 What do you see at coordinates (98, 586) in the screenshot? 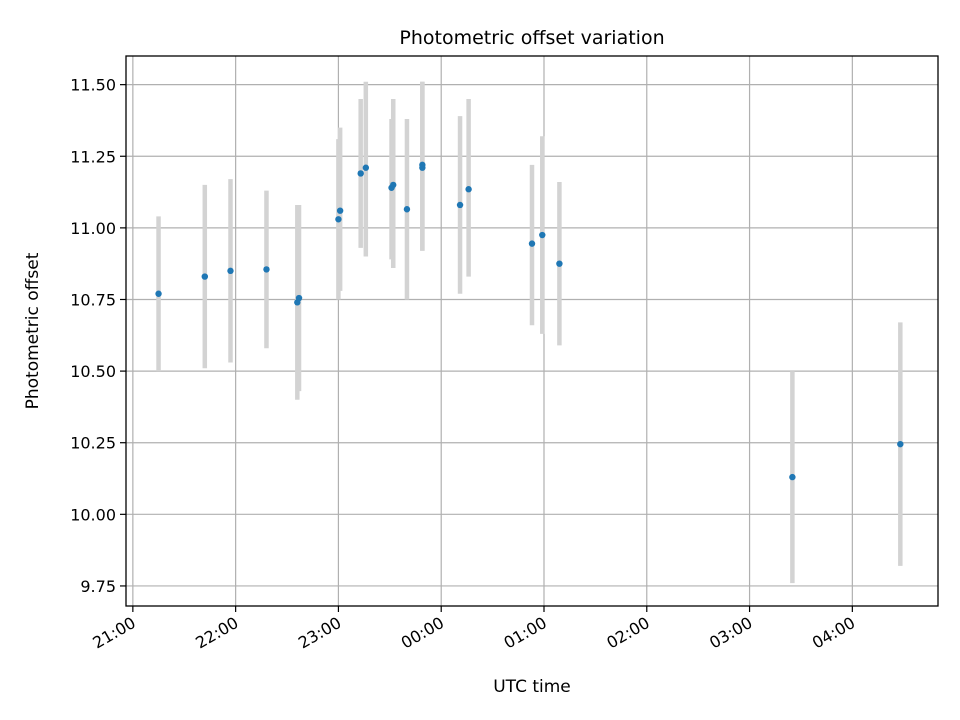
I see `y-tick-label: 9.75` at bounding box center [98, 586].